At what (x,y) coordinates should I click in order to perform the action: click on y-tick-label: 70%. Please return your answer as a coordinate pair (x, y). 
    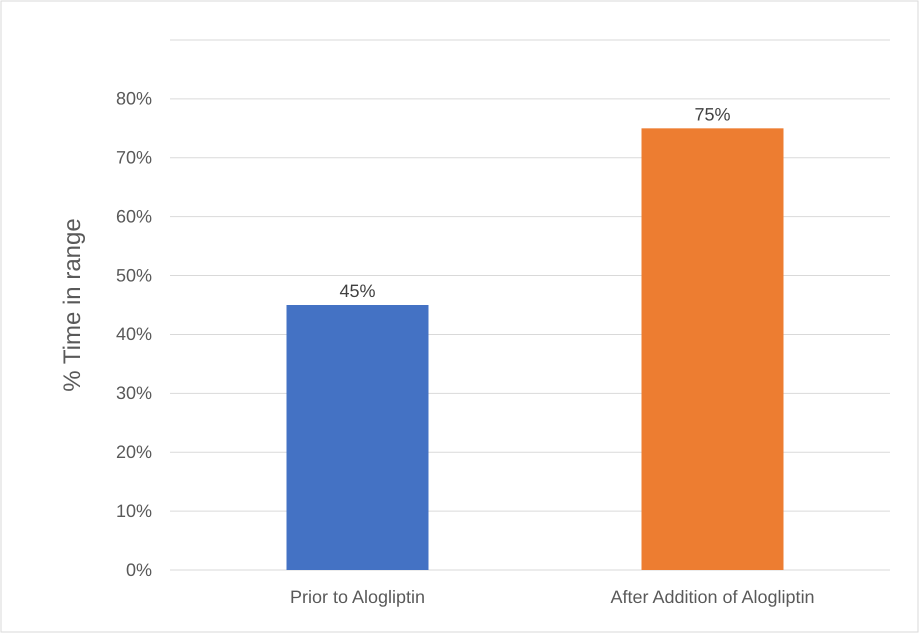
    Looking at the image, I should click on (134, 158).